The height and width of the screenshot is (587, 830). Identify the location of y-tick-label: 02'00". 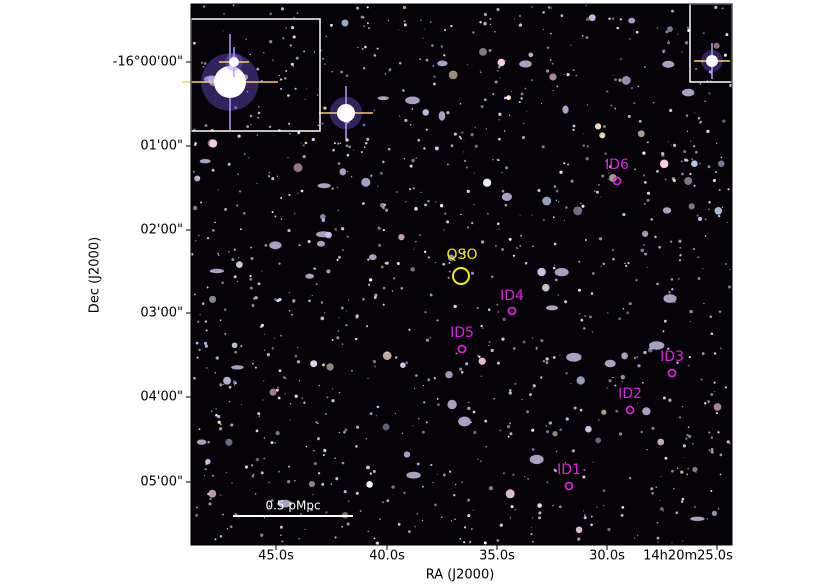
(161, 230).